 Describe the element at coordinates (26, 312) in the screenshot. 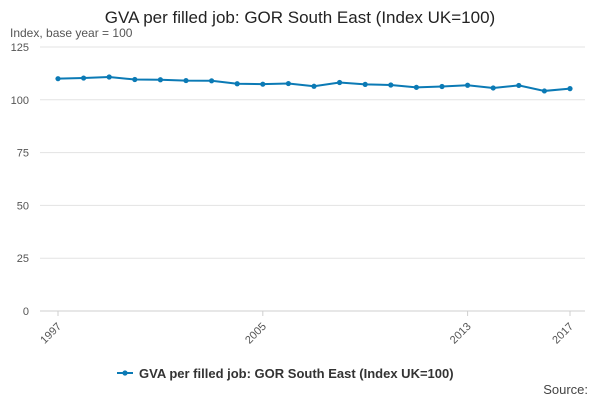

I see `y-tick-label: 0` at that location.